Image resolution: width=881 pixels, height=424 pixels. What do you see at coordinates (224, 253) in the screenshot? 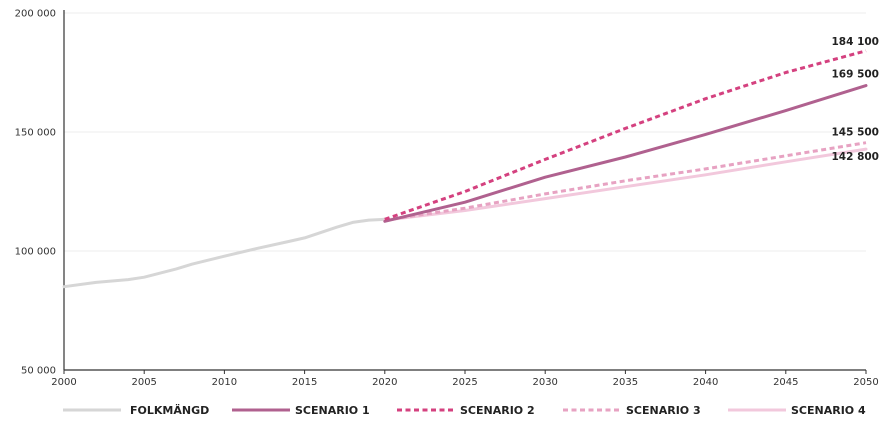
I see `series-line-folkm-ngd` at bounding box center [224, 253].